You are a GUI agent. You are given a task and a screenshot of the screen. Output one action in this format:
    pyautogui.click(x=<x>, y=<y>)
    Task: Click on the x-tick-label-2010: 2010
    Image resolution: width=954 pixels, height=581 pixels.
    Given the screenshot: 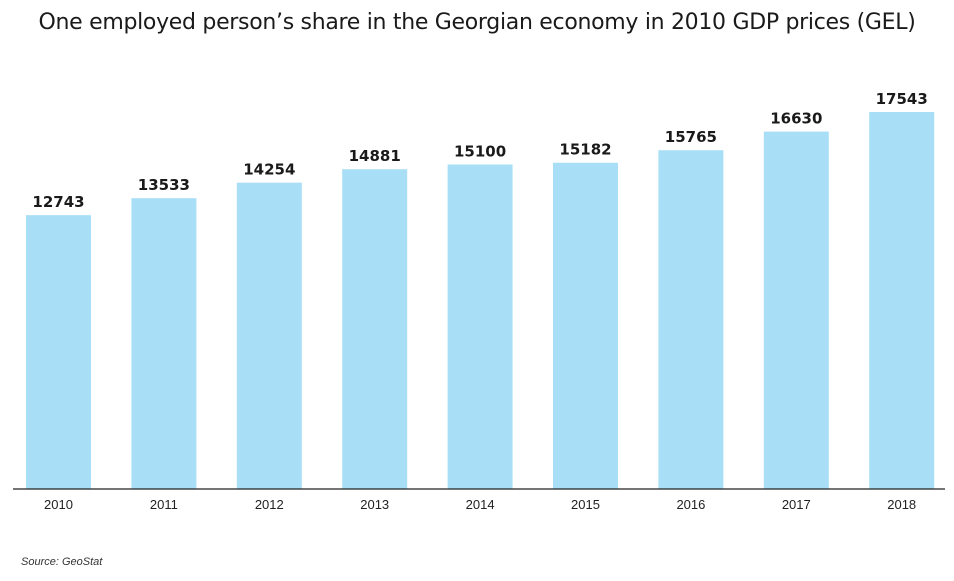 What is the action you would take?
    pyautogui.click(x=58, y=504)
    